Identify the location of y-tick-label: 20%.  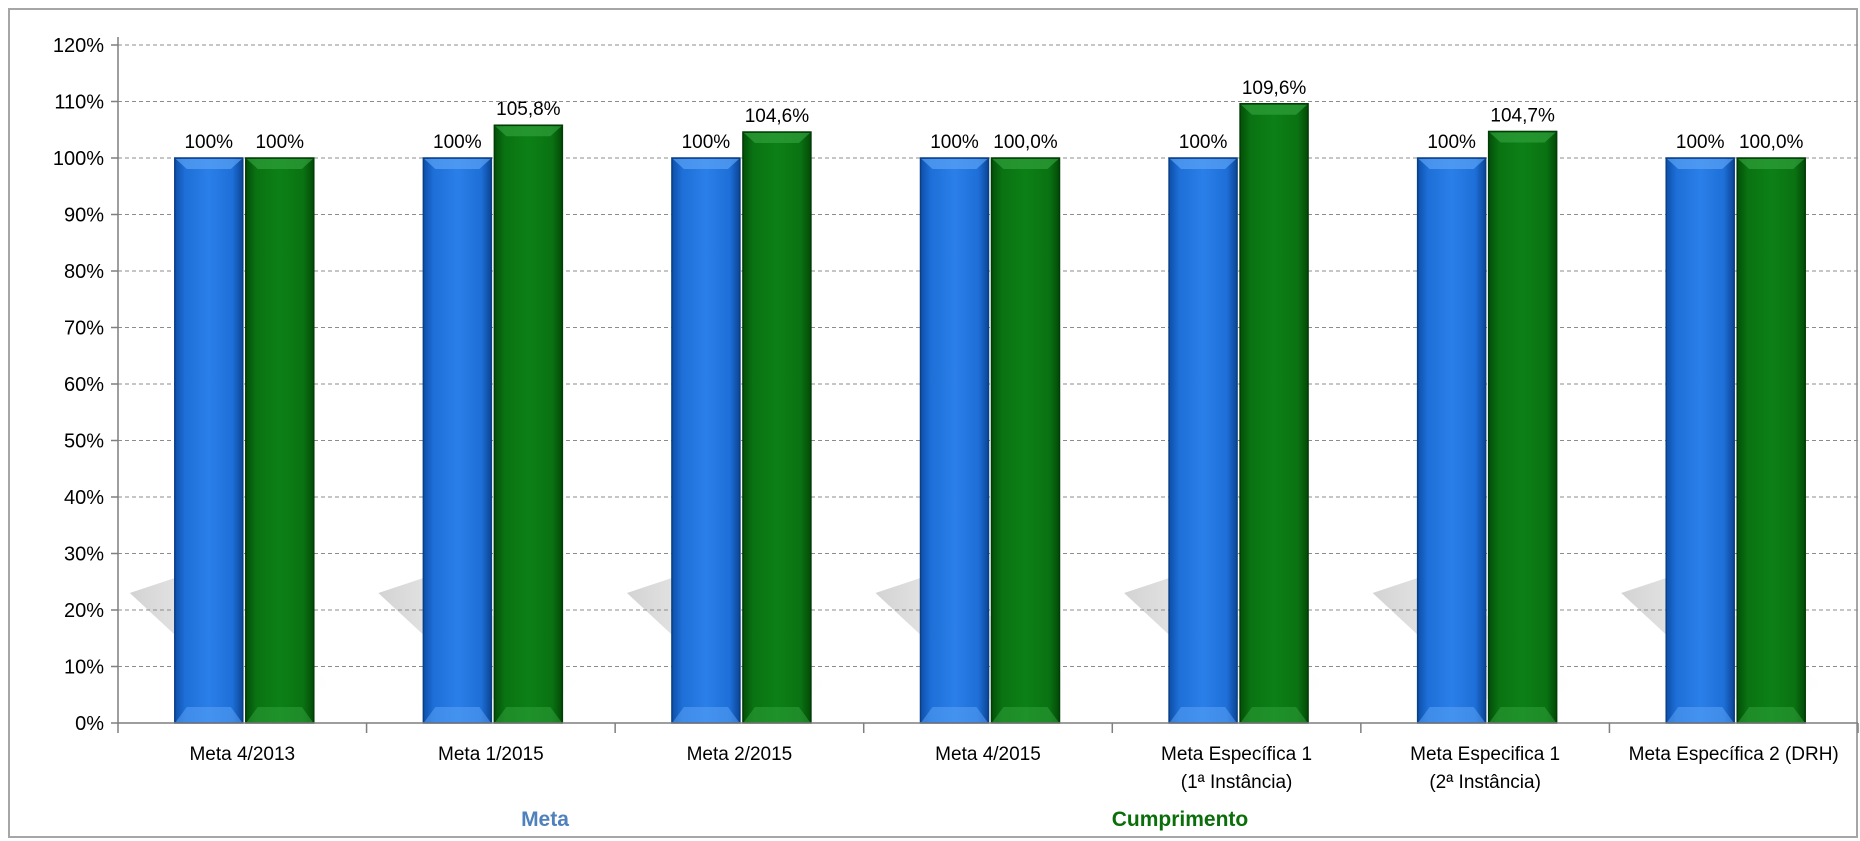
(84, 611).